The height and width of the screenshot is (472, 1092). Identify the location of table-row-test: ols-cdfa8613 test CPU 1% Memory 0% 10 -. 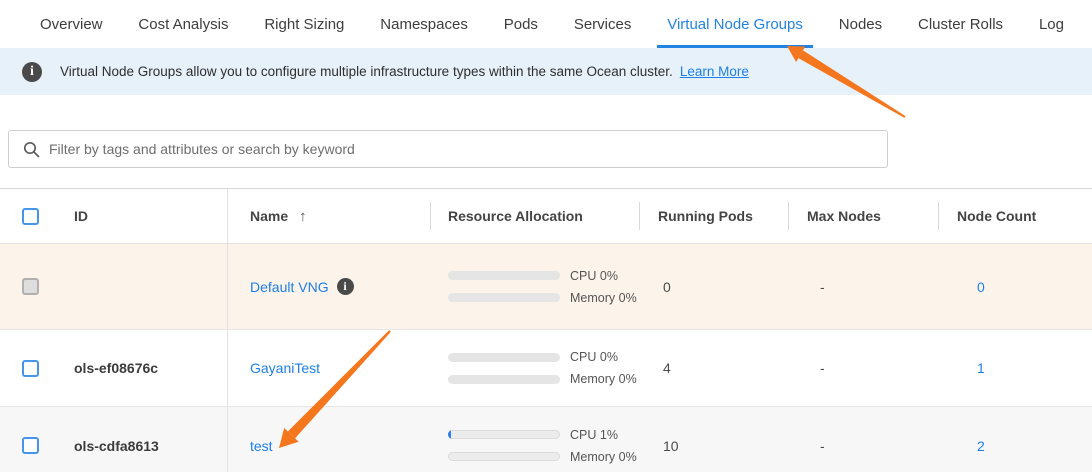
(546, 439).